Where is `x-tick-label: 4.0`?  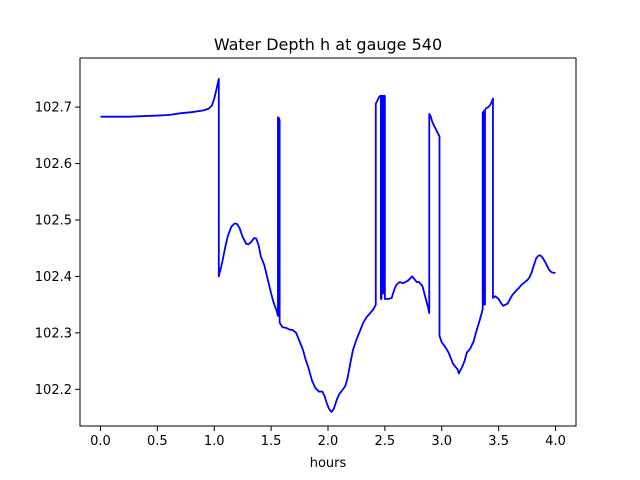
x-tick-label: 4.0 is located at coordinates (555, 441).